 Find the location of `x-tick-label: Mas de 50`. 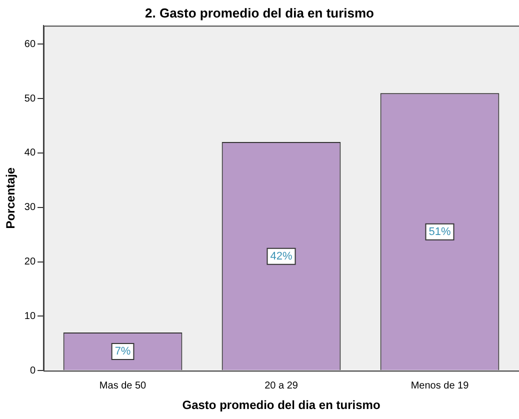

x-tick-label: Mas de 50 is located at coordinates (123, 386).